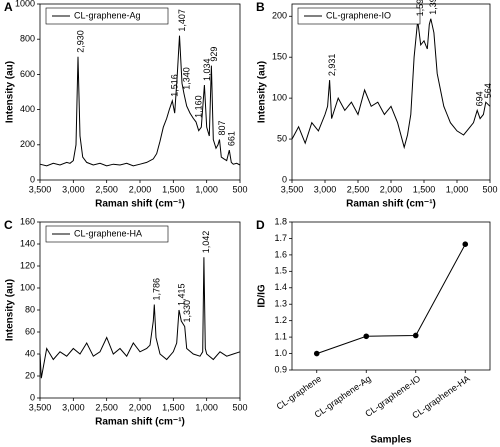 This screenshot has width=500, height=447. Describe the element at coordinates (280, 304) in the screenshot. I see `y-tick-label: 1.3` at that location.